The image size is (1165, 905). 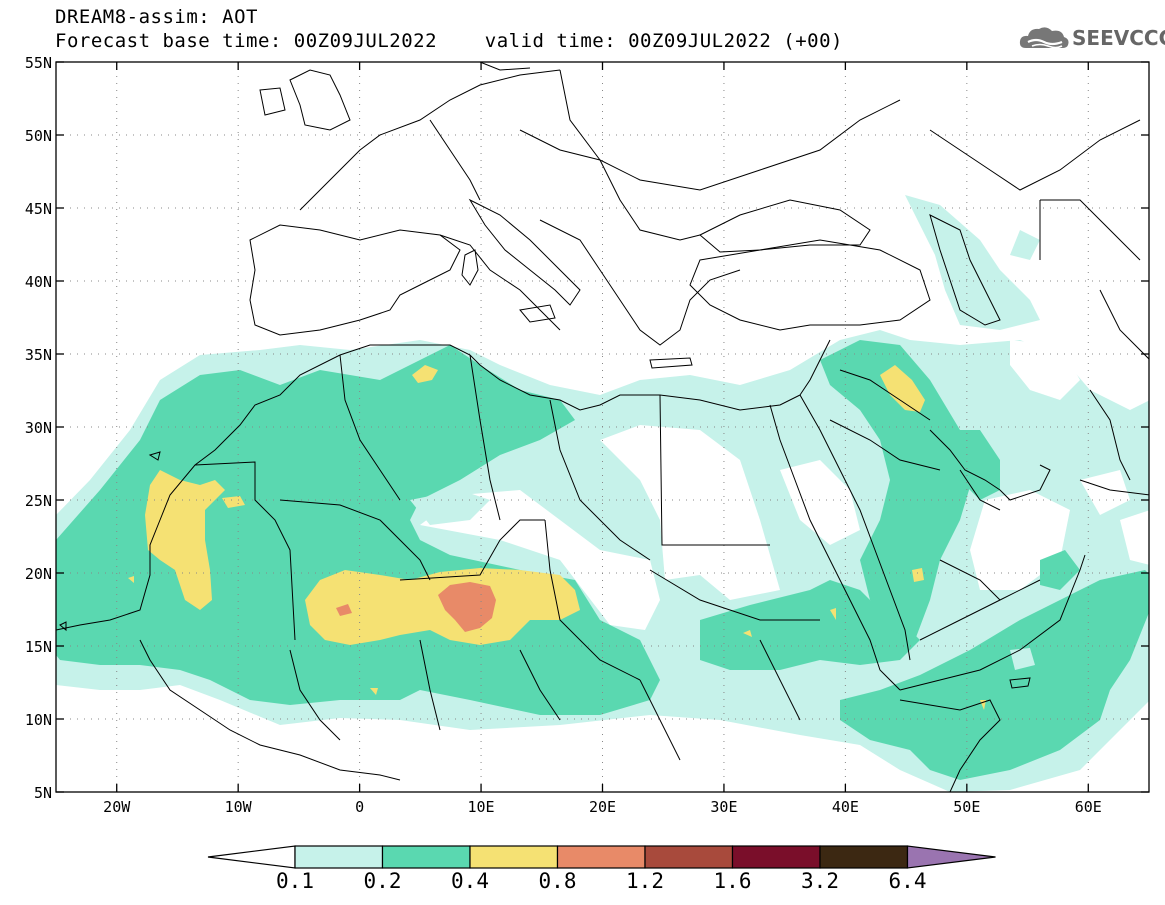 What do you see at coordinates (820, 881) in the screenshot?
I see `colorbar-level-label: 3.2` at bounding box center [820, 881].